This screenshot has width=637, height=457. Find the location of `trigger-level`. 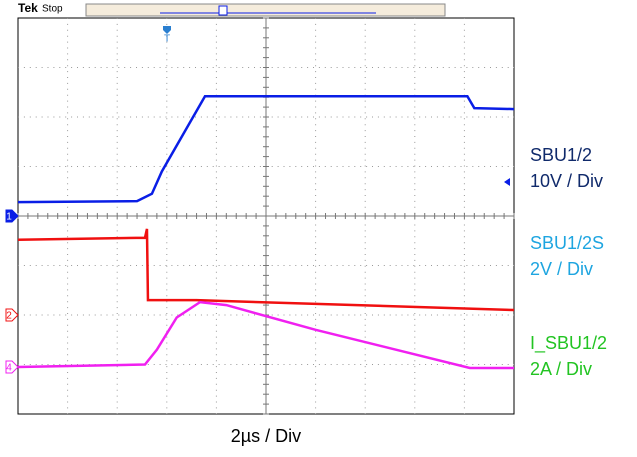

trigger-level is located at coordinates (507, 182).